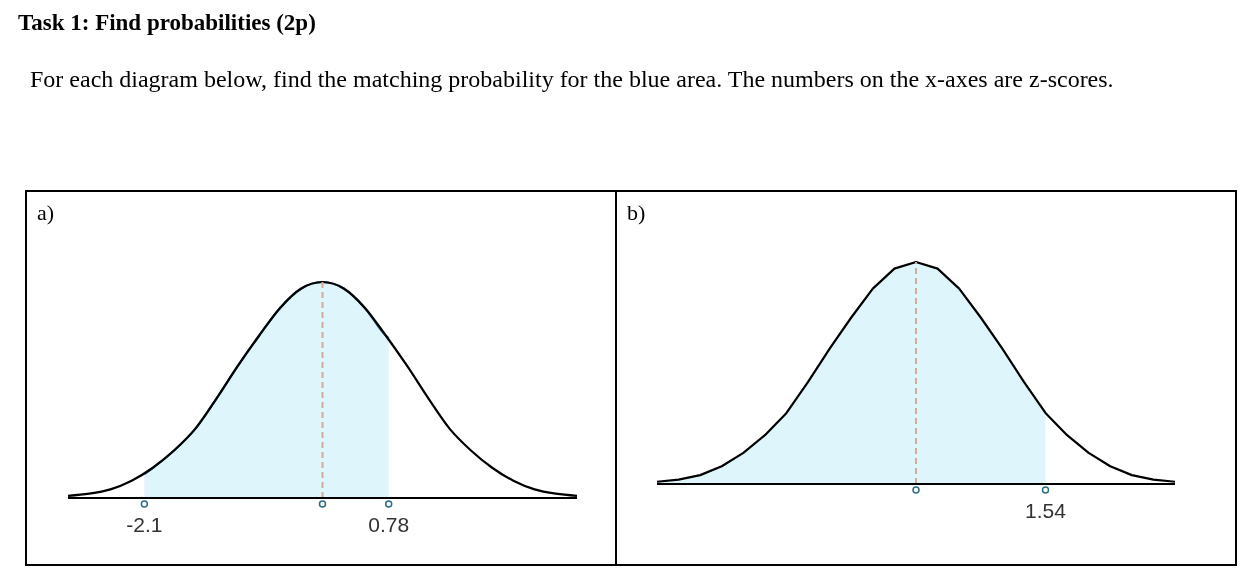  Describe the element at coordinates (636, 213) in the screenshot. I see `chart-title: b)` at that location.